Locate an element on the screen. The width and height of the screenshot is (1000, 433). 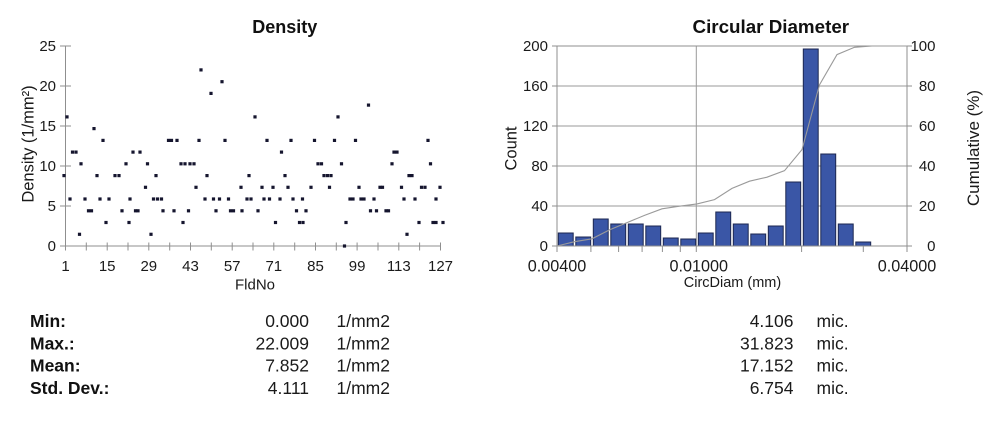
svg-text: 0.00400 is located at coordinates (557, 267).